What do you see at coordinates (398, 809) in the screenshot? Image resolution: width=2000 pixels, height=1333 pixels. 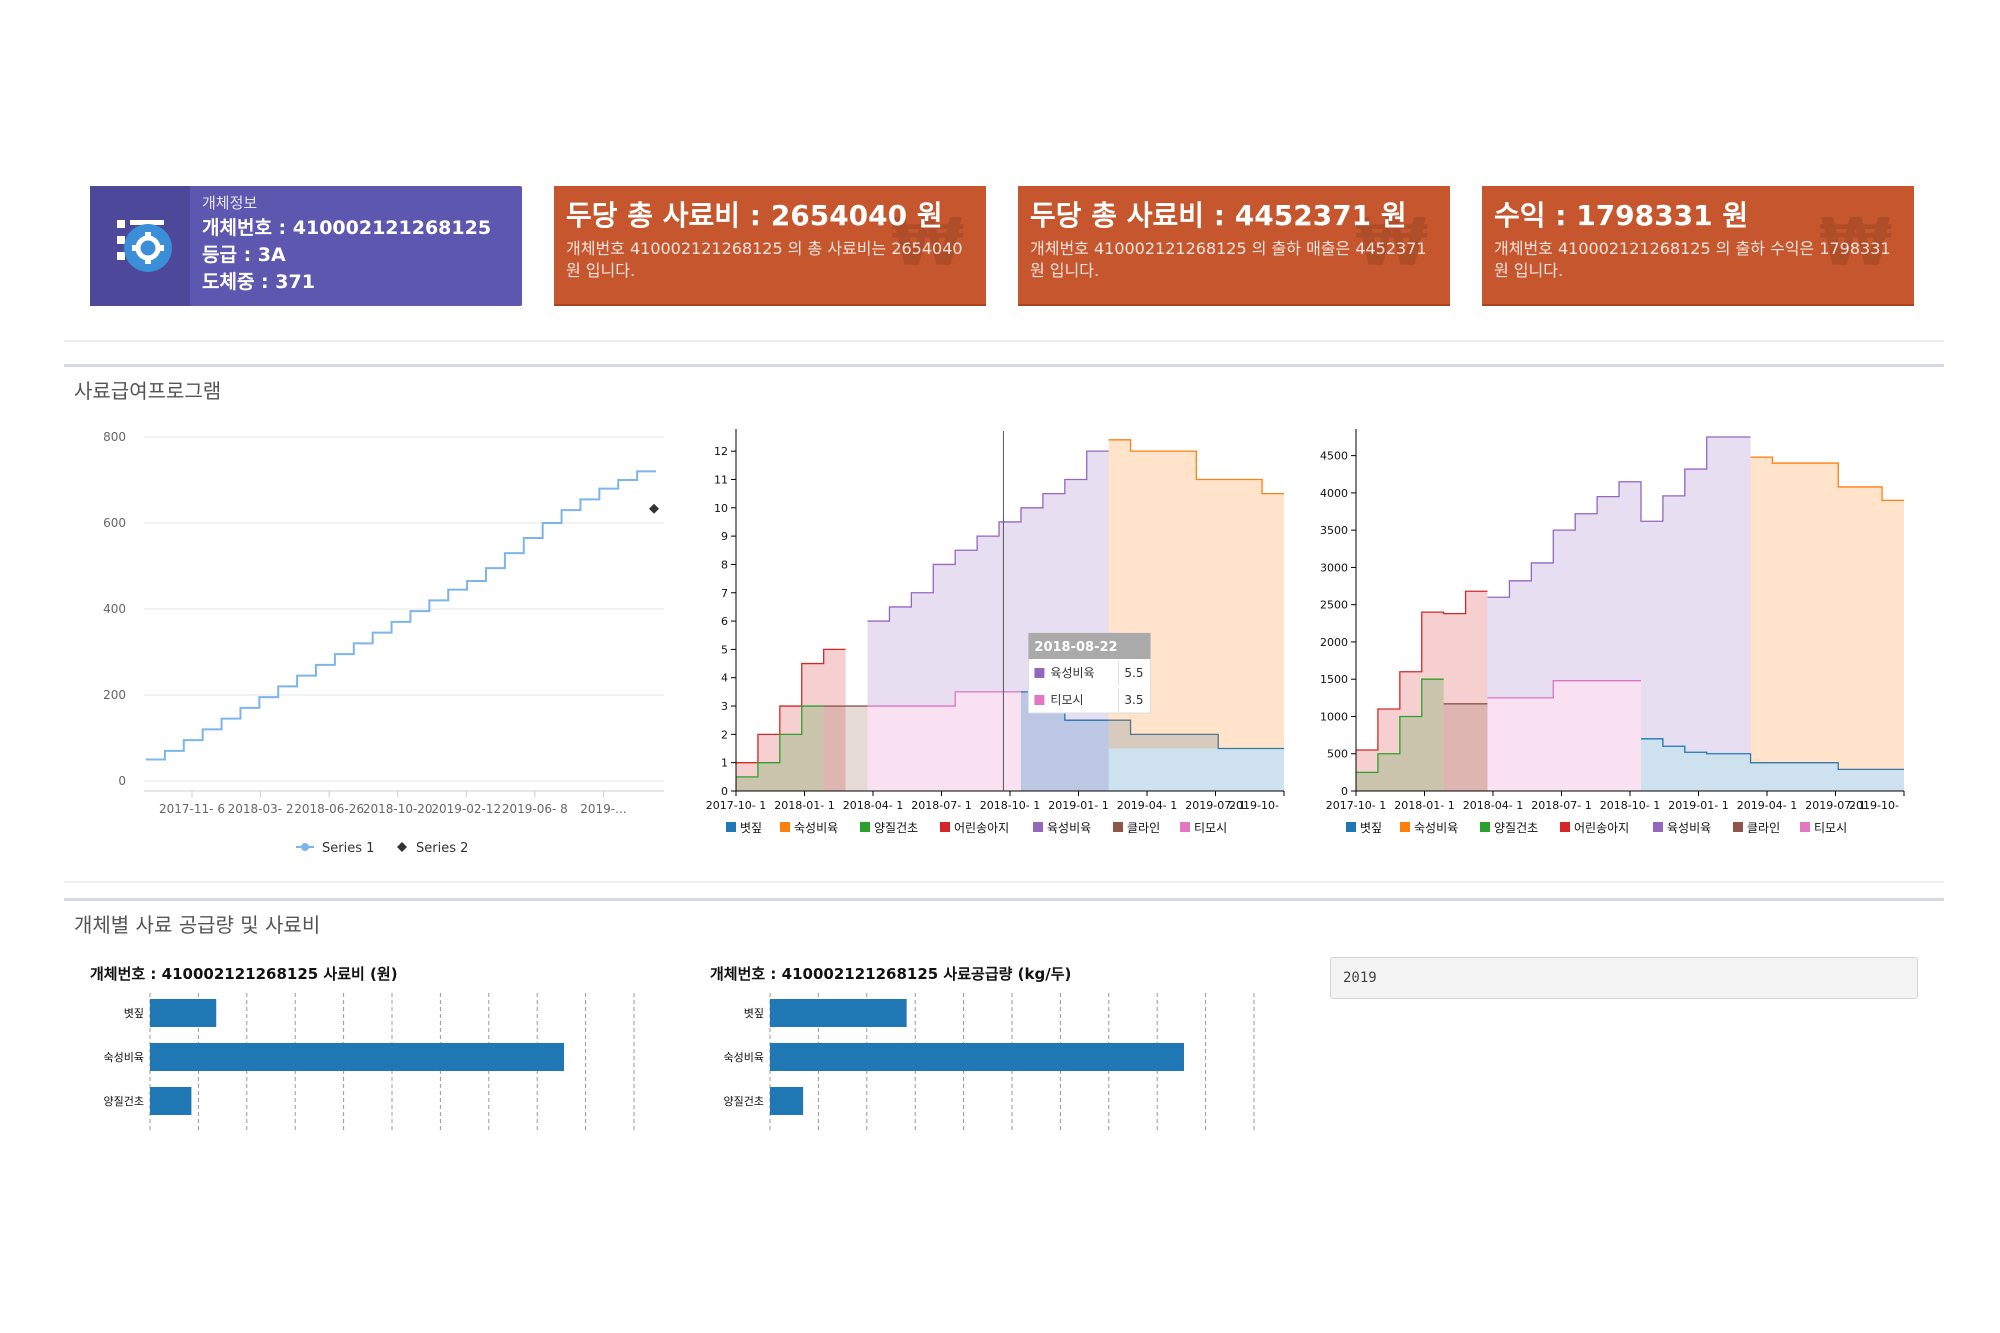 I see `x-tick-label: 2018-10-20` at bounding box center [398, 809].